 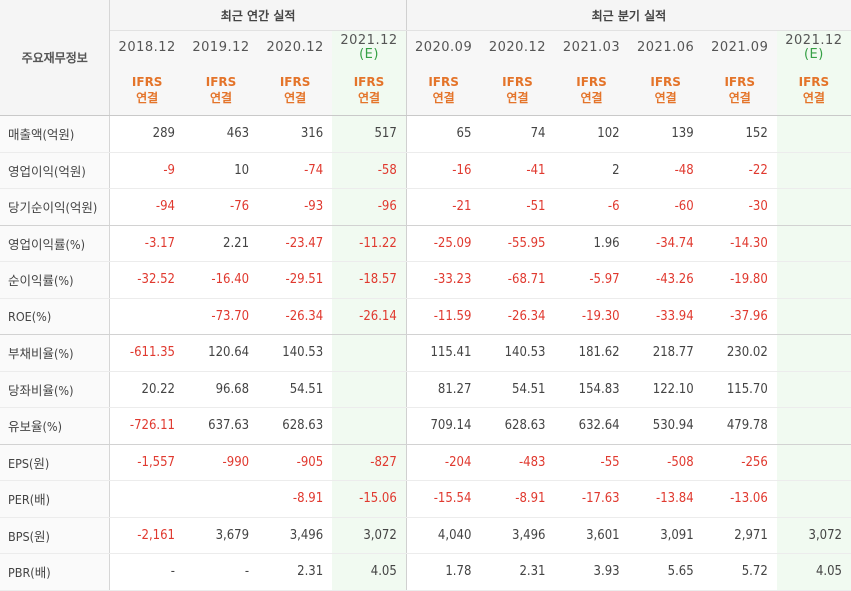 What do you see at coordinates (295, 499) in the screenshot?
I see `value-cell: -8.91` at bounding box center [295, 499].